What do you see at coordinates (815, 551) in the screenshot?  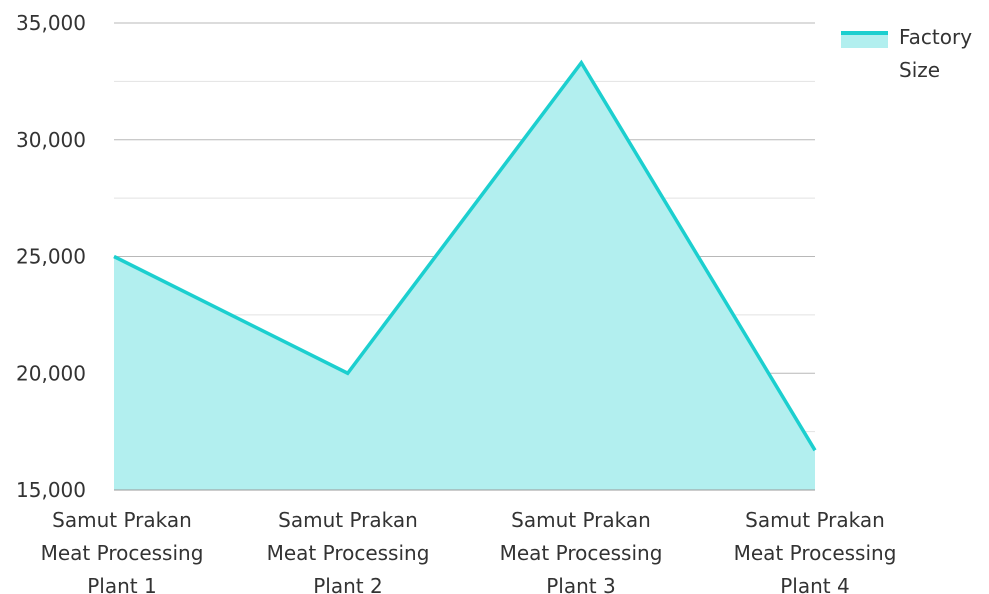 I see `x-category-label: Samut Prakan Meat Processing Plant 4` at bounding box center [815, 551].